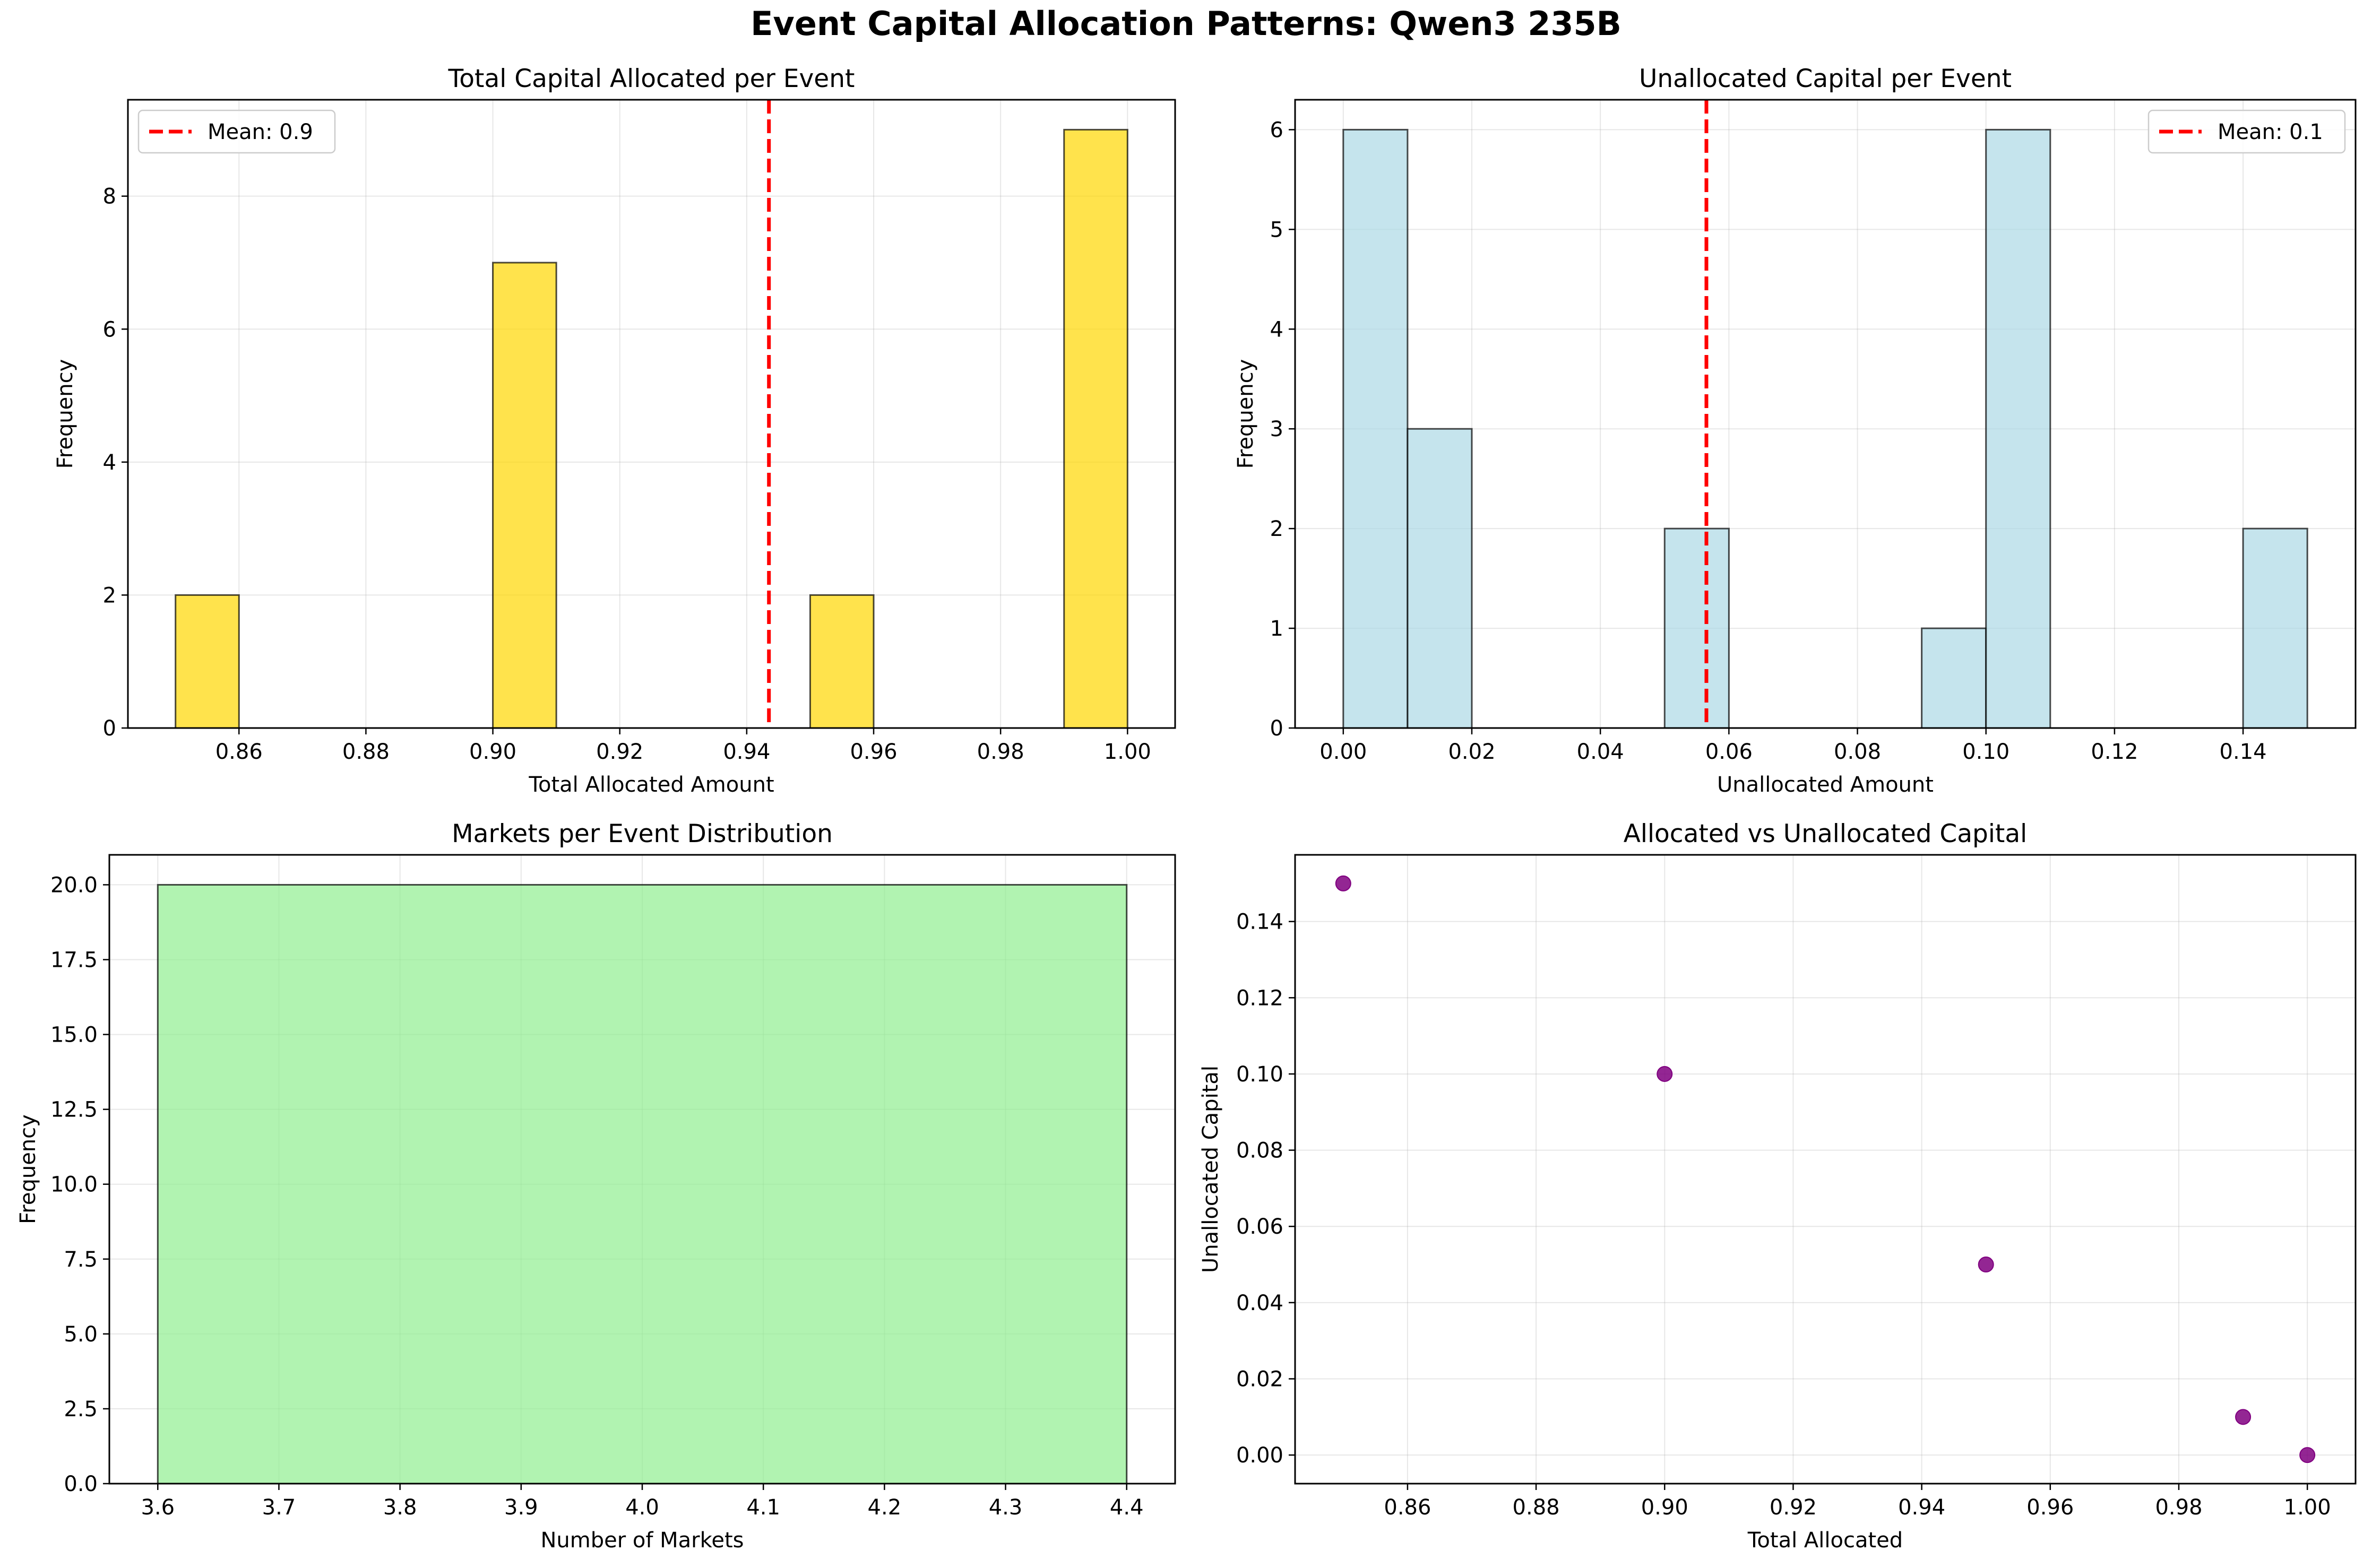 This screenshot has height=1568, width=2372. What do you see at coordinates (651, 785) in the screenshot?
I see `x-axis-label: Total Allocated Amount` at bounding box center [651, 785].